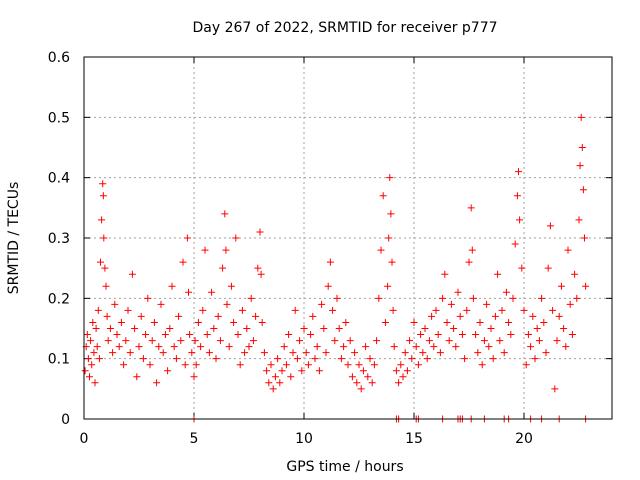 The width and height of the screenshot is (640, 480). I want to click on x-tick-label: 0, so click(84, 439).